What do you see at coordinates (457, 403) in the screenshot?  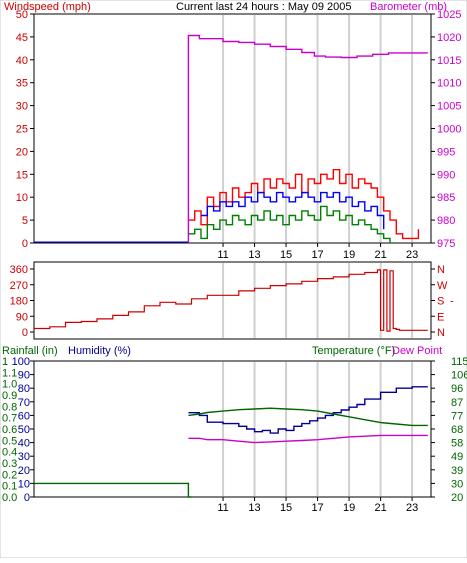 I see `temperature-y-tick-label: 87` at bounding box center [457, 403].